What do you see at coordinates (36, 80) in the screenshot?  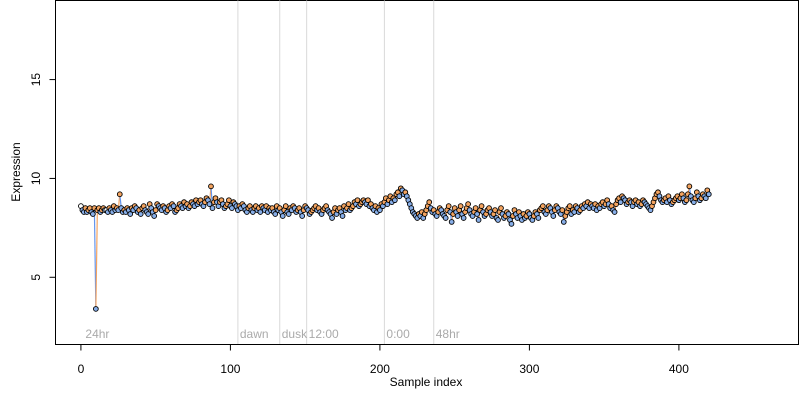 I see `y-tick-label-2: 15` at bounding box center [36, 80].